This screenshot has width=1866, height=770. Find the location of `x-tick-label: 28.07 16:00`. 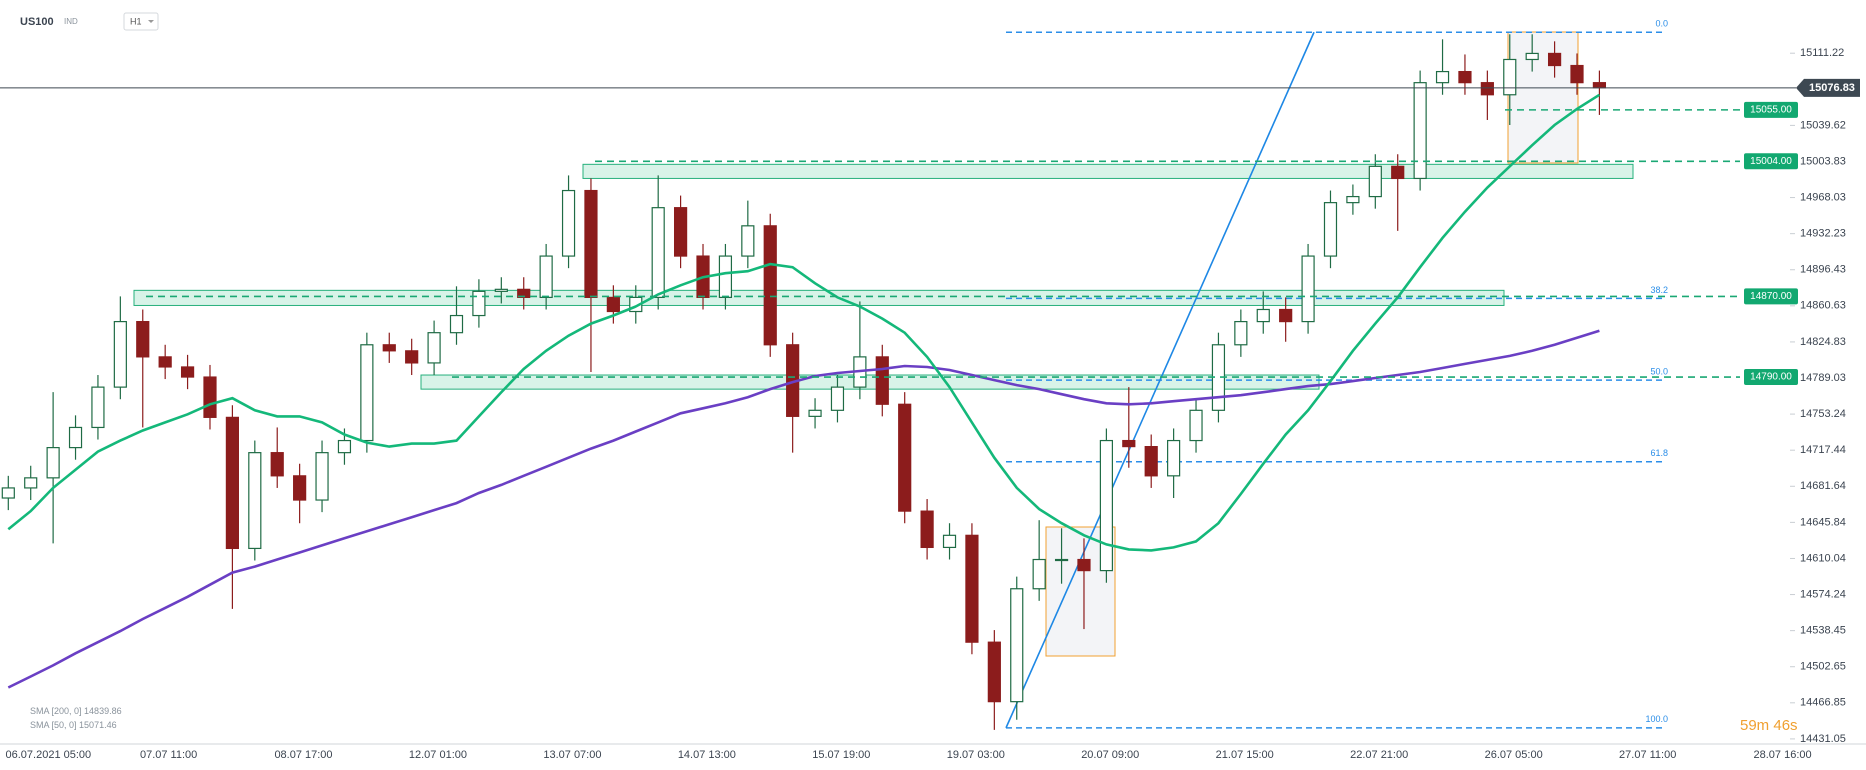

x-tick-label: 28.07 16:00 is located at coordinates (1783, 755).